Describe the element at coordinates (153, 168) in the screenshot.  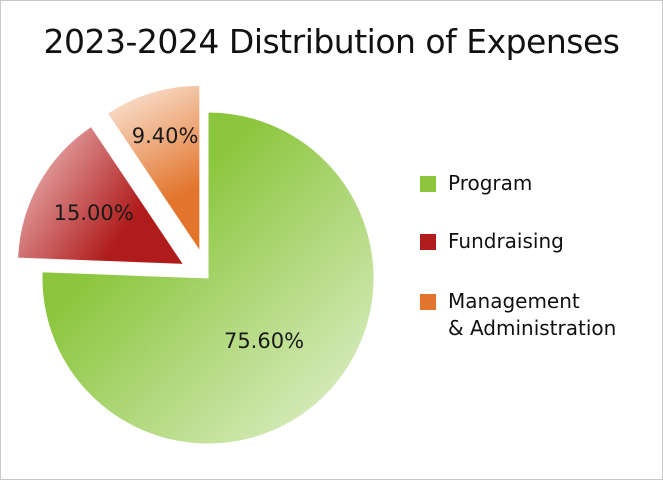
I see `pie-slice-management` at that location.